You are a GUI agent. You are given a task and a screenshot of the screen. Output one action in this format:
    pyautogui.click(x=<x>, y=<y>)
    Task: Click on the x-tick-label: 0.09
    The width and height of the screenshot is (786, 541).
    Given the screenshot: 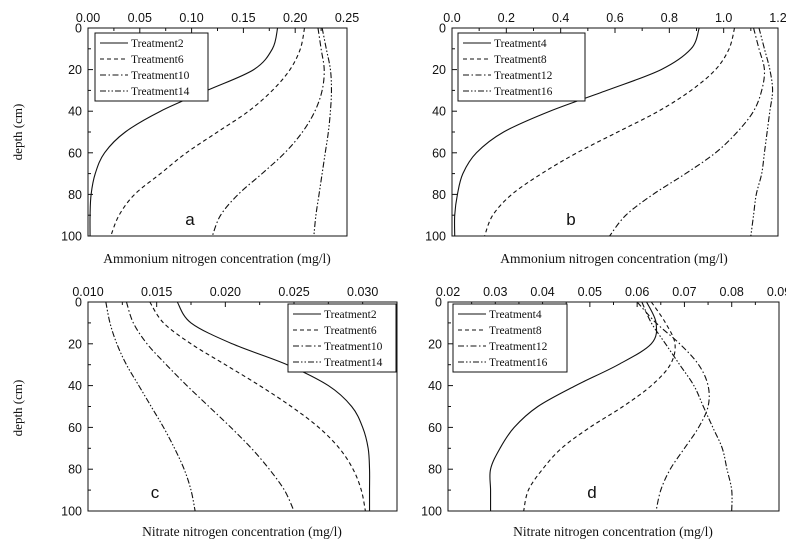 What is the action you would take?
    pyautogui.click(x=776, y=292)
    